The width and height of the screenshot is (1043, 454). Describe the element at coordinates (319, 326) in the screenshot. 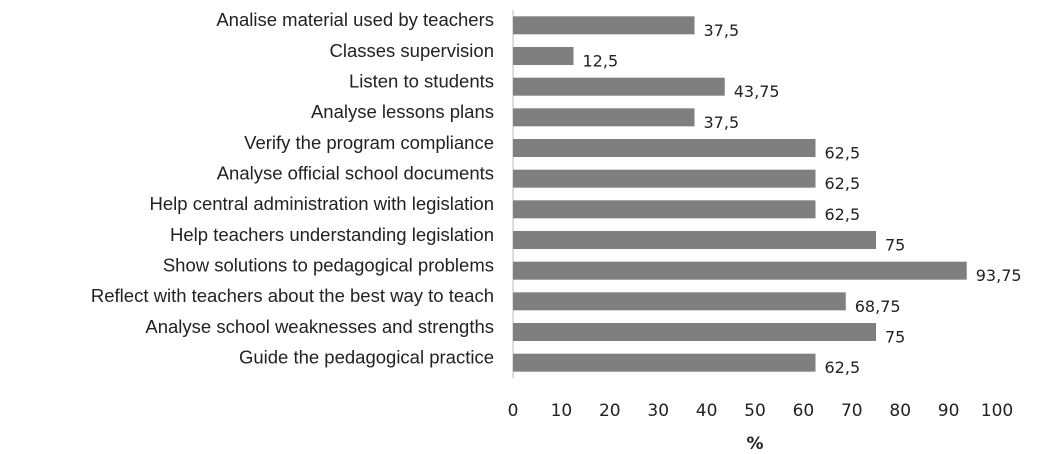

I see `y-tick-label: Analyse school weaknesses and strengths` at that location.